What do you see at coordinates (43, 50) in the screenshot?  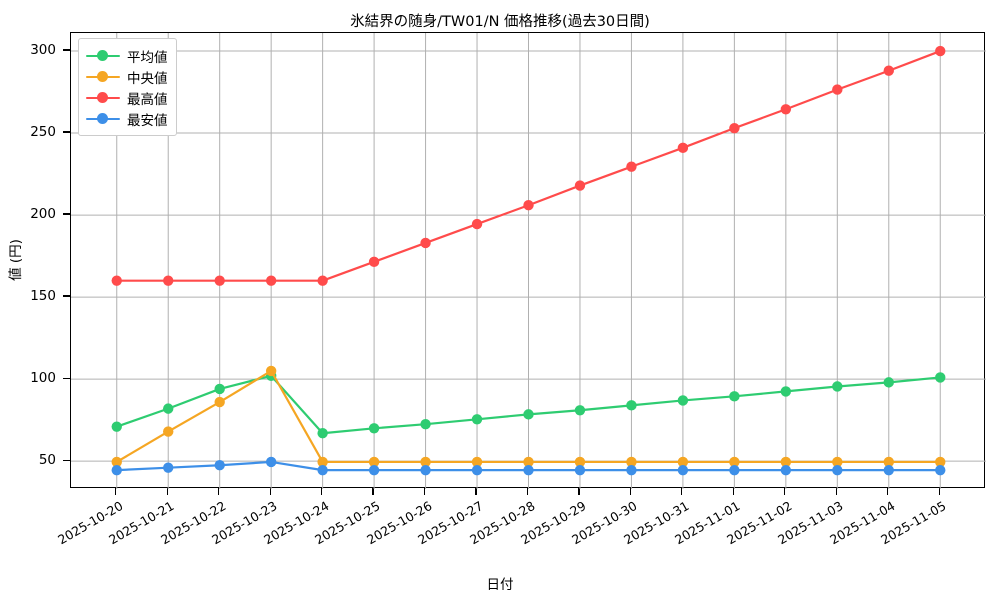 I see `y-axis-tick-label: 300` at bounding box center [43, 50].